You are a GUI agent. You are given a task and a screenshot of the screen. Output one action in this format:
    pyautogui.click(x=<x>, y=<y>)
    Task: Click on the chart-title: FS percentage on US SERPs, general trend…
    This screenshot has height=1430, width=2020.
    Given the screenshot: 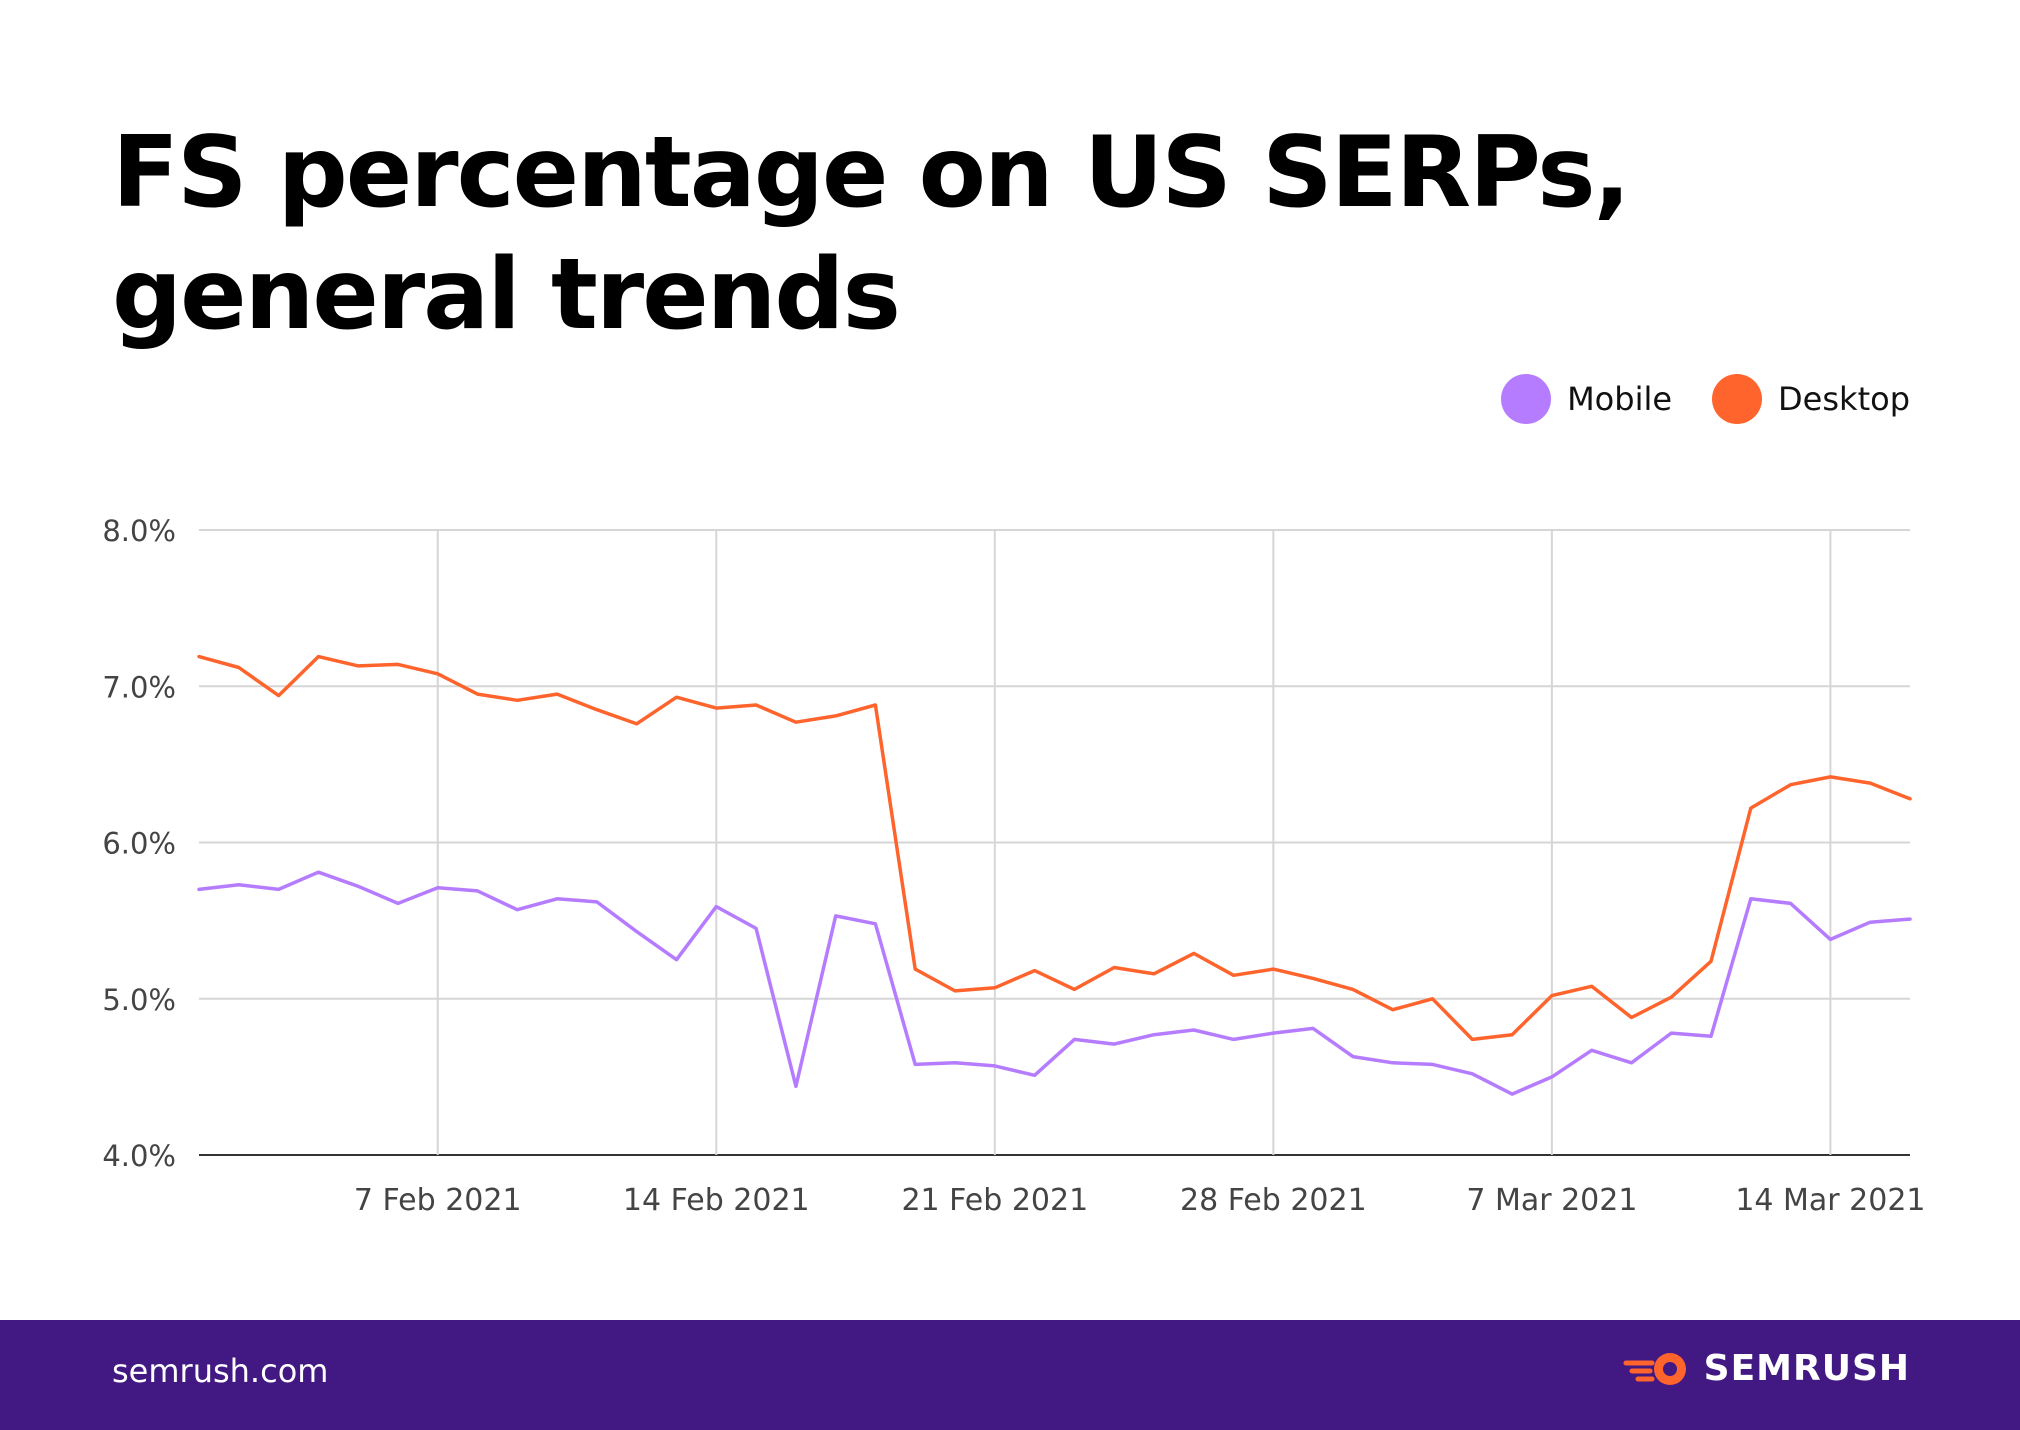 What is the action you would take?
    pyautogui.click(x=912, y=234)
    